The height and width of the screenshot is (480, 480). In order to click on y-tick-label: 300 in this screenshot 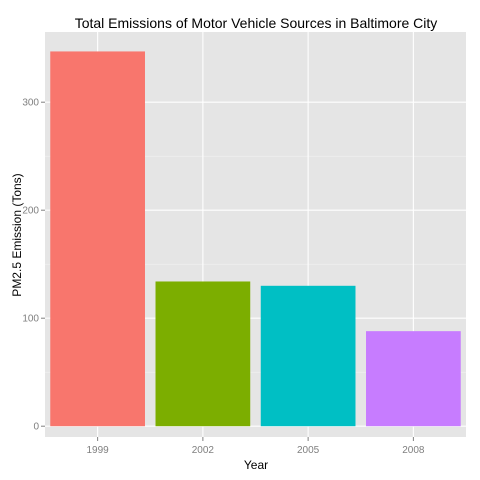, I will do `click(30, 103)`.